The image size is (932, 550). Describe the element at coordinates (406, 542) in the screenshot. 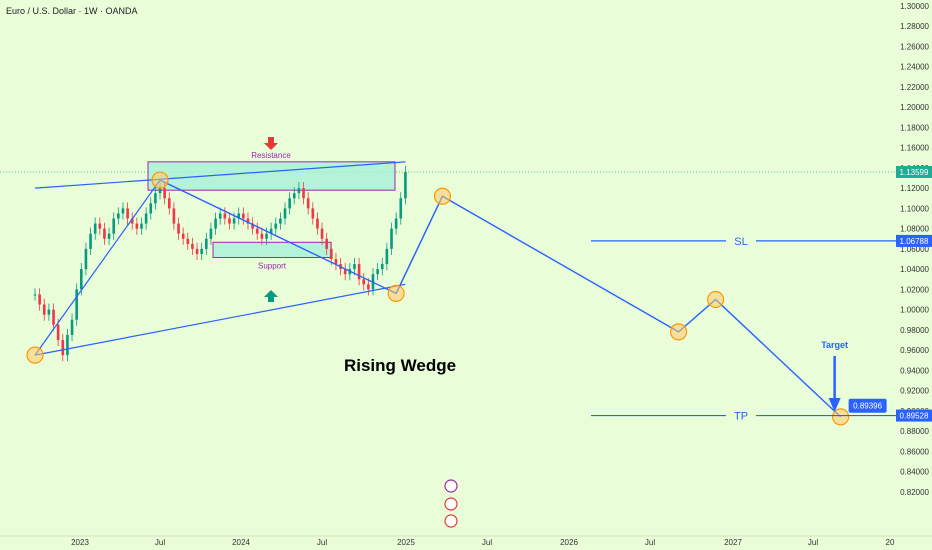

I see `x-tick-label: 2025` at that location.